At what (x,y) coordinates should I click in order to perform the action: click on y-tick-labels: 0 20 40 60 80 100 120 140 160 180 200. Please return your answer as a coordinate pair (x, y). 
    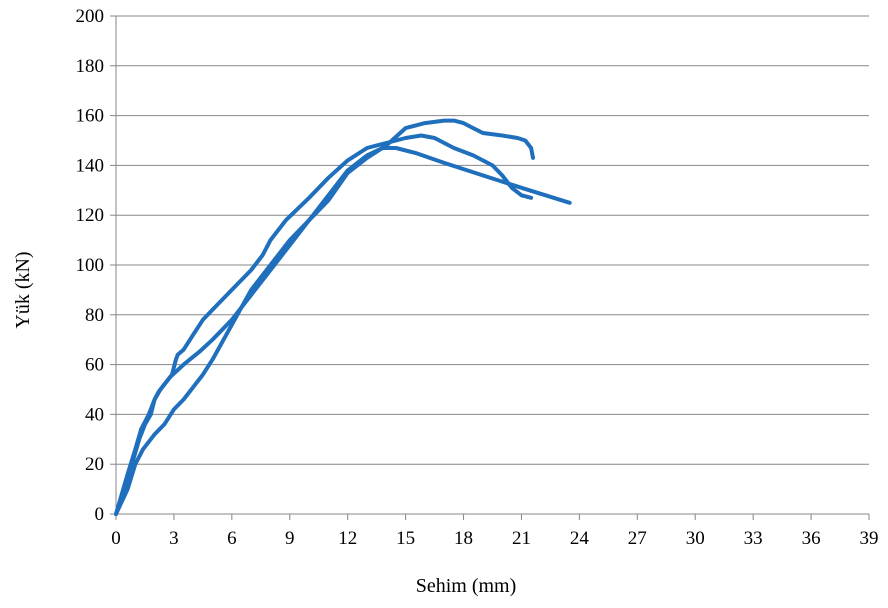
    Looking at the image, I should click on (90, 265).